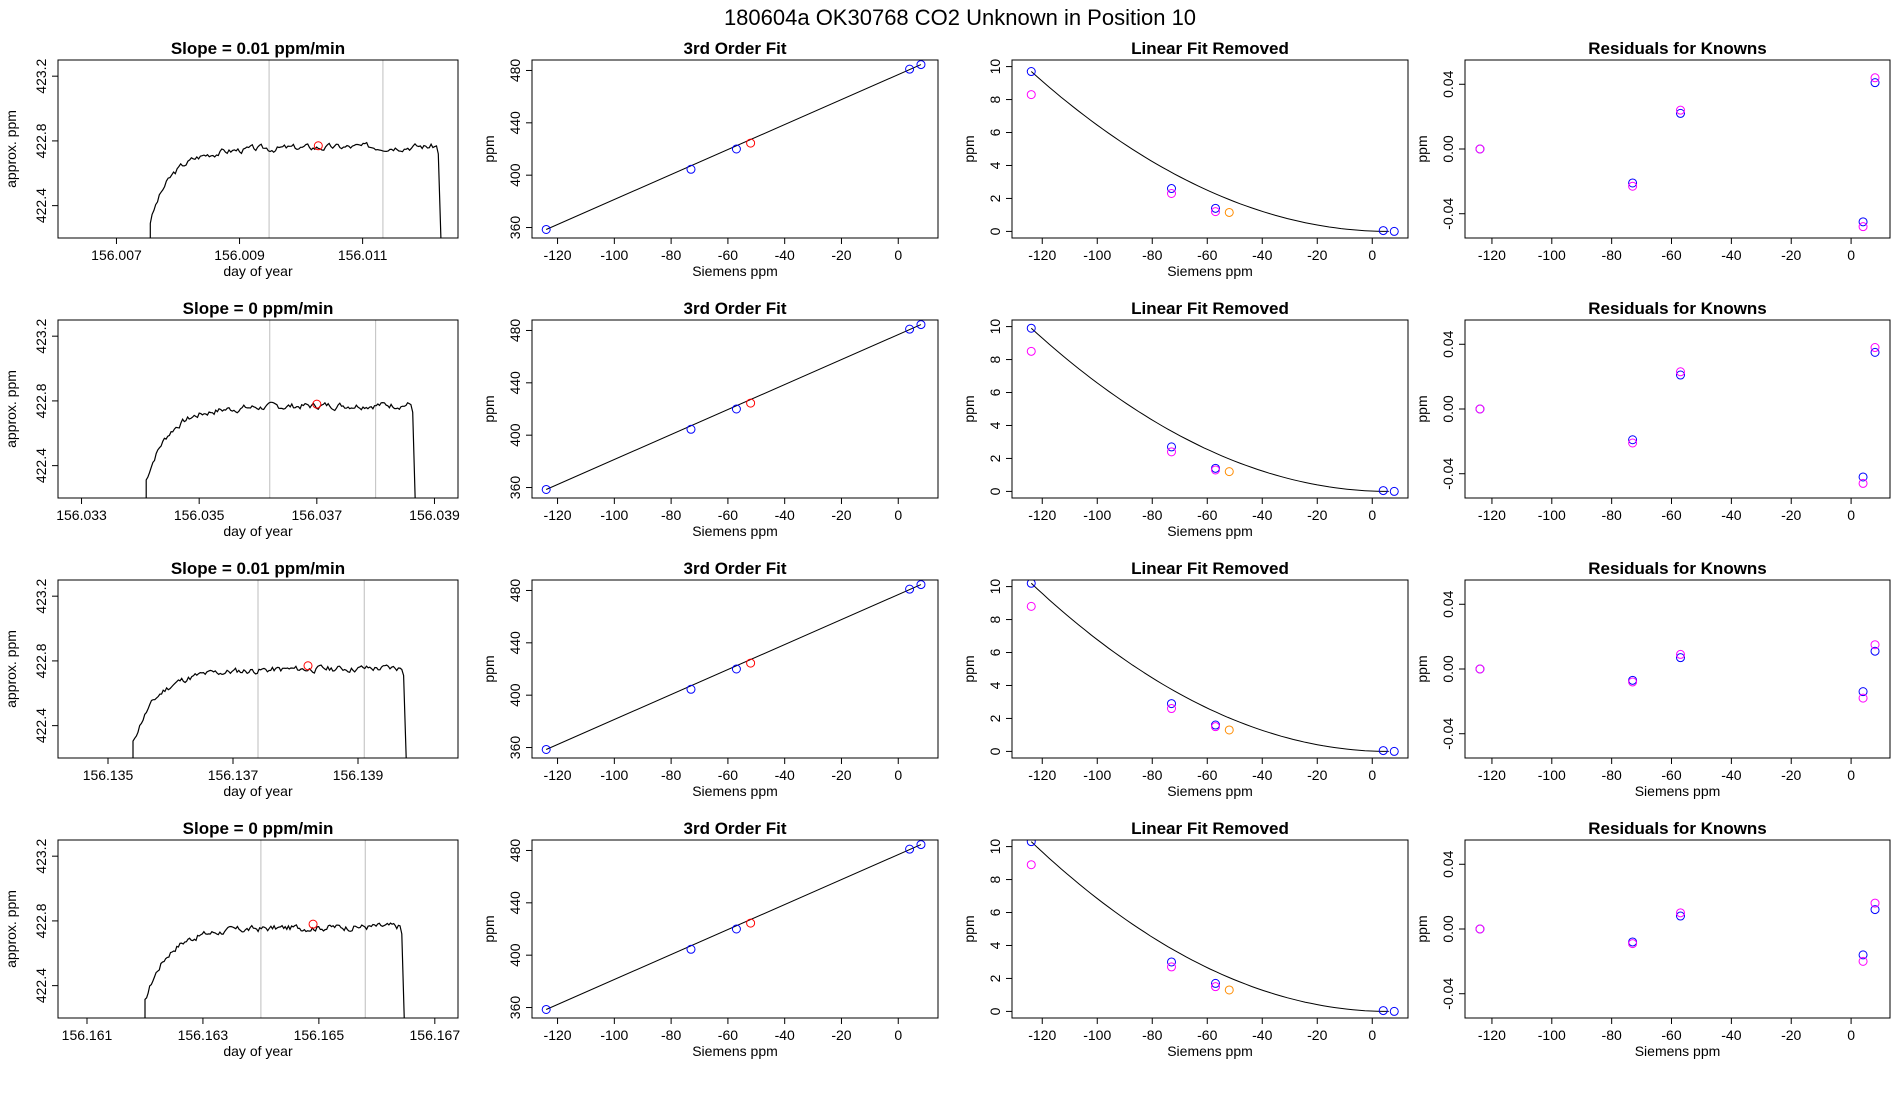  Describe the element at coordinates (434, 515) in the screenshot. I see `x-tick-label: 156.039` at that location.